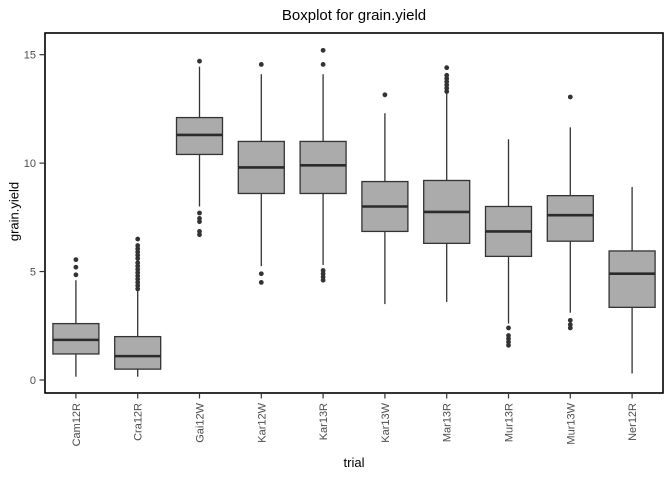 This screenshot has height=480, width=672. Describe the element at coordinates (633, 422) in the screenshot. I see `x-tick-label: Ner12R` at that location.